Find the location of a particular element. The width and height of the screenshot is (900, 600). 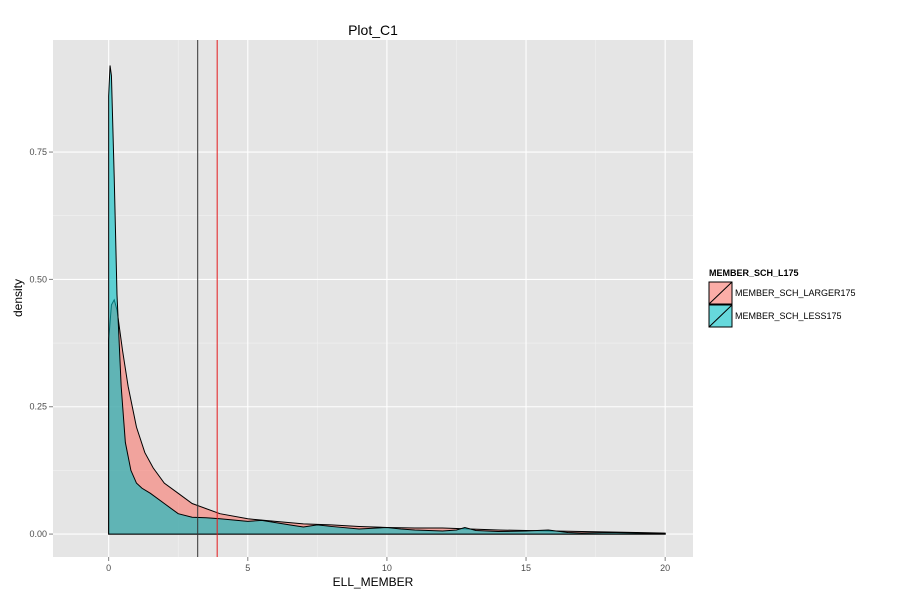

x-tick-label: 0 is located at coordinates (108, 568).